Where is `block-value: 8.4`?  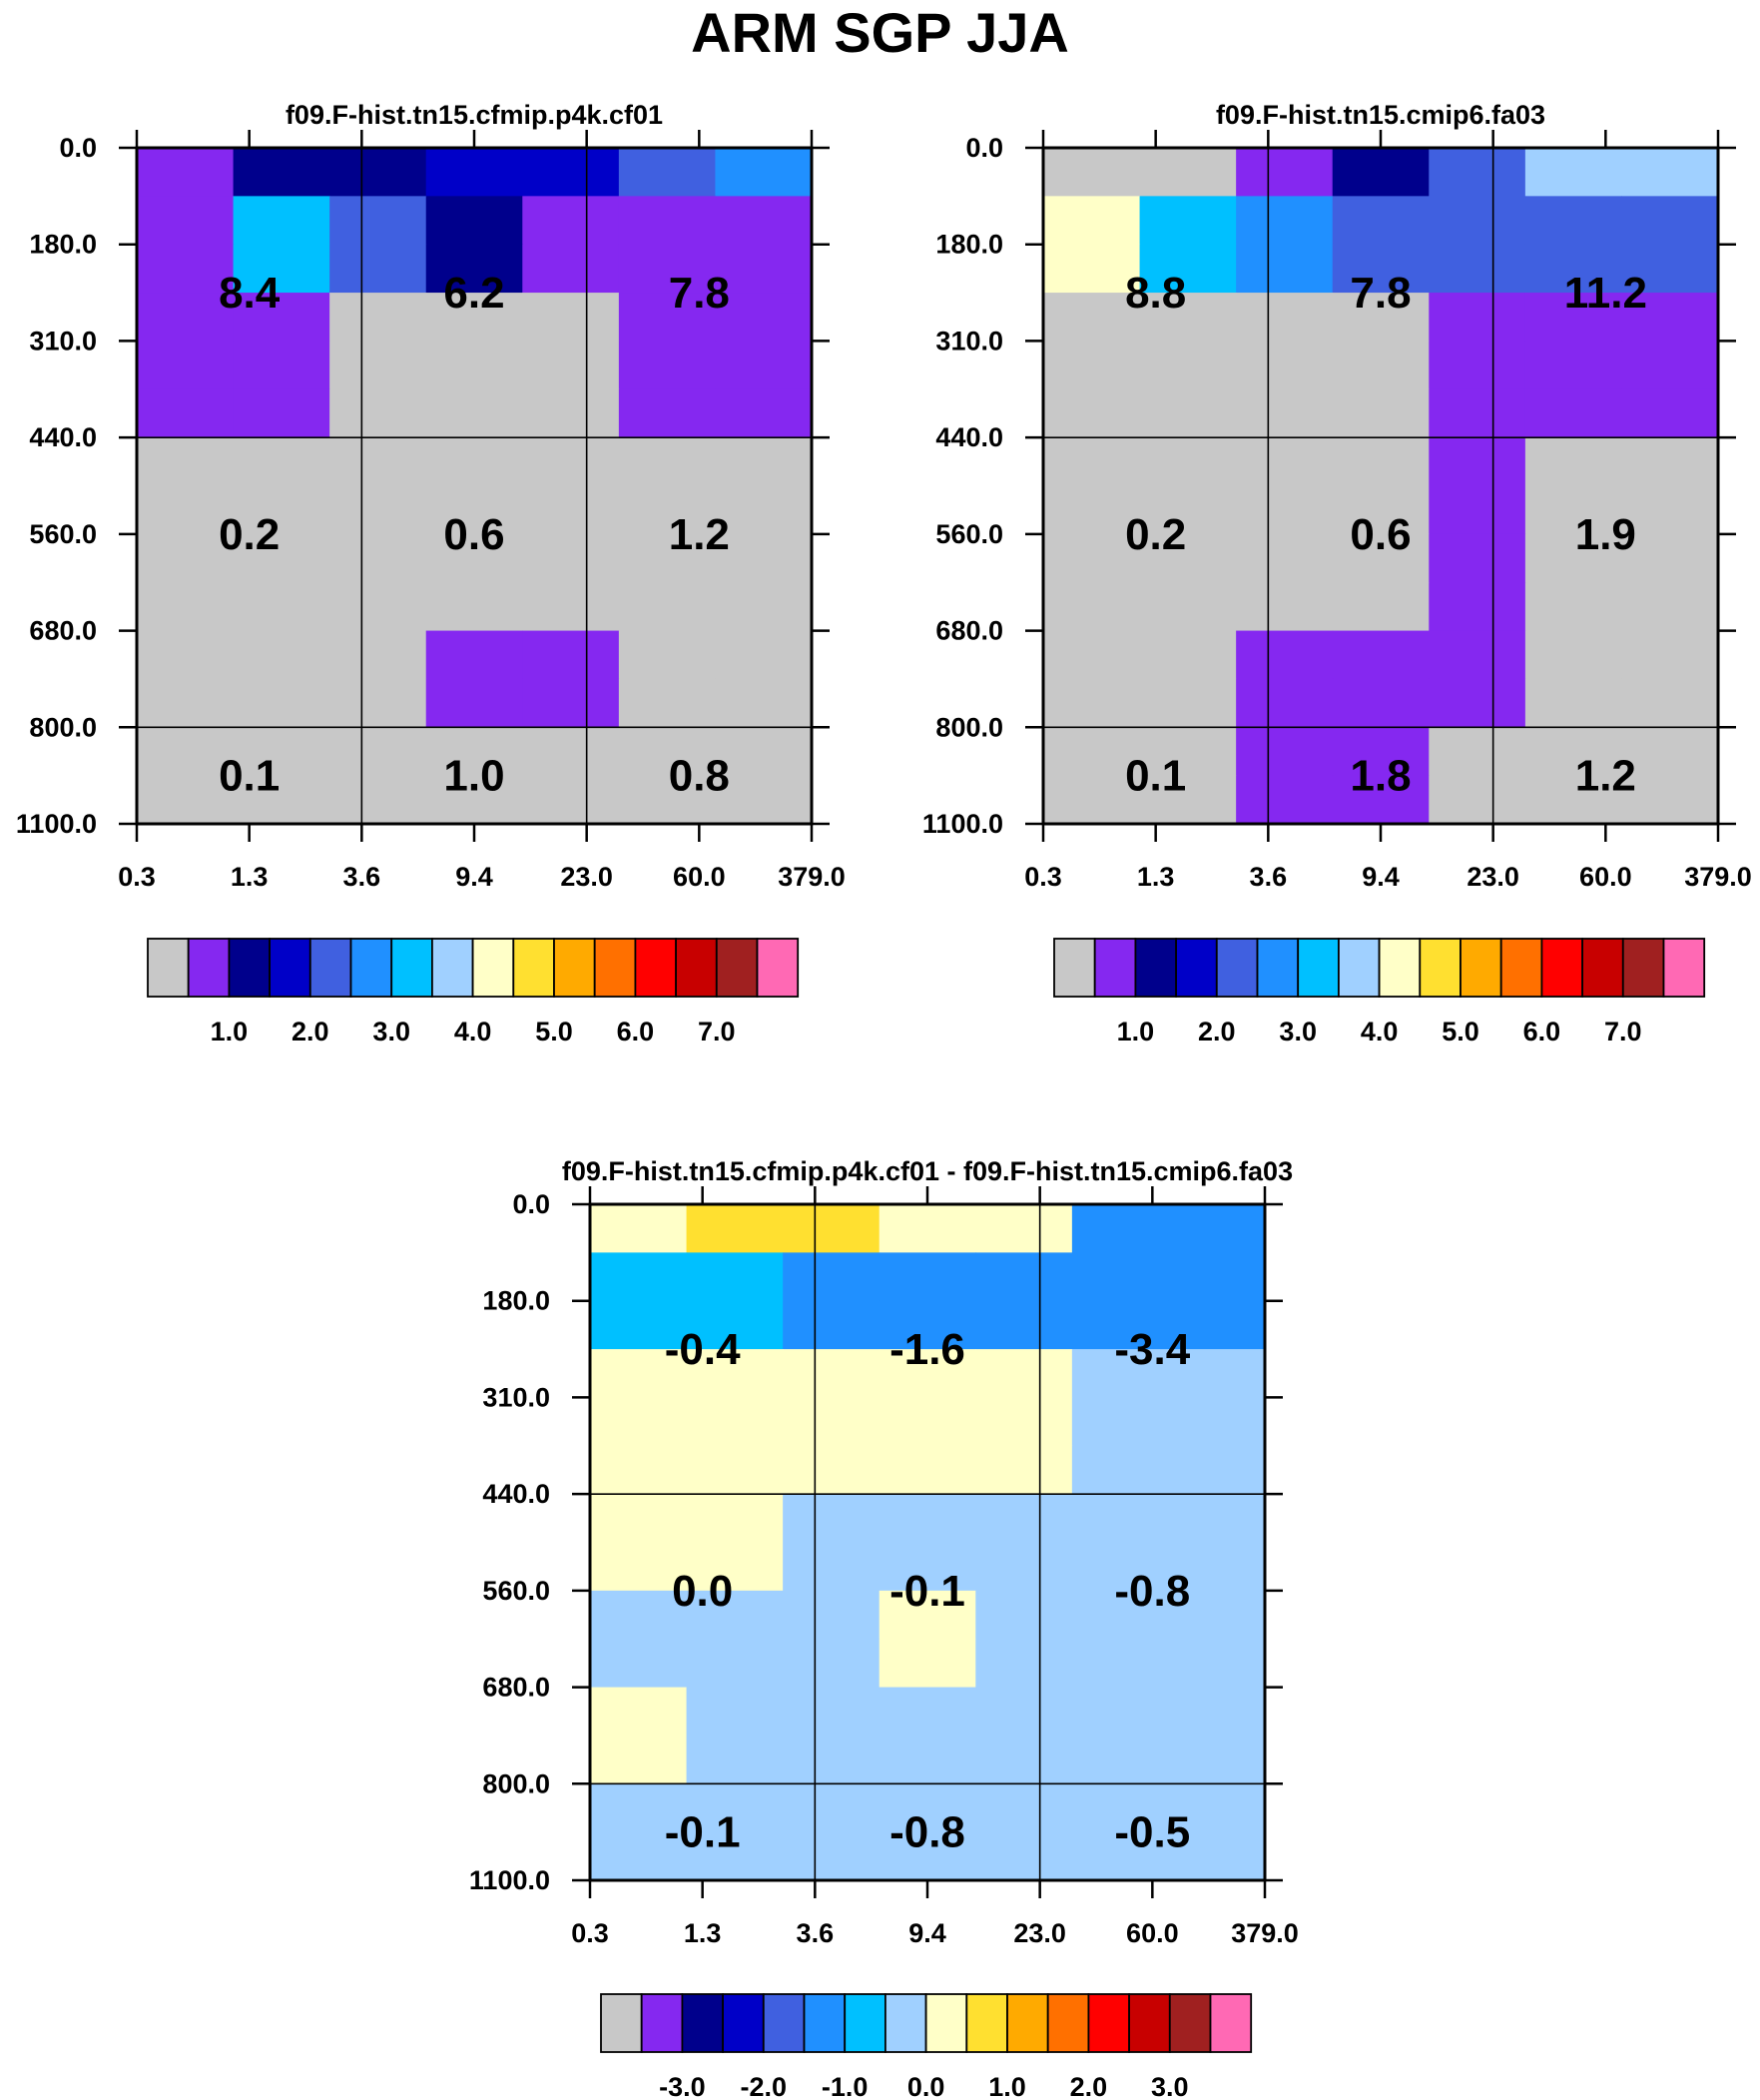 block-value: 8.4 is located at coordinates (250, 293).